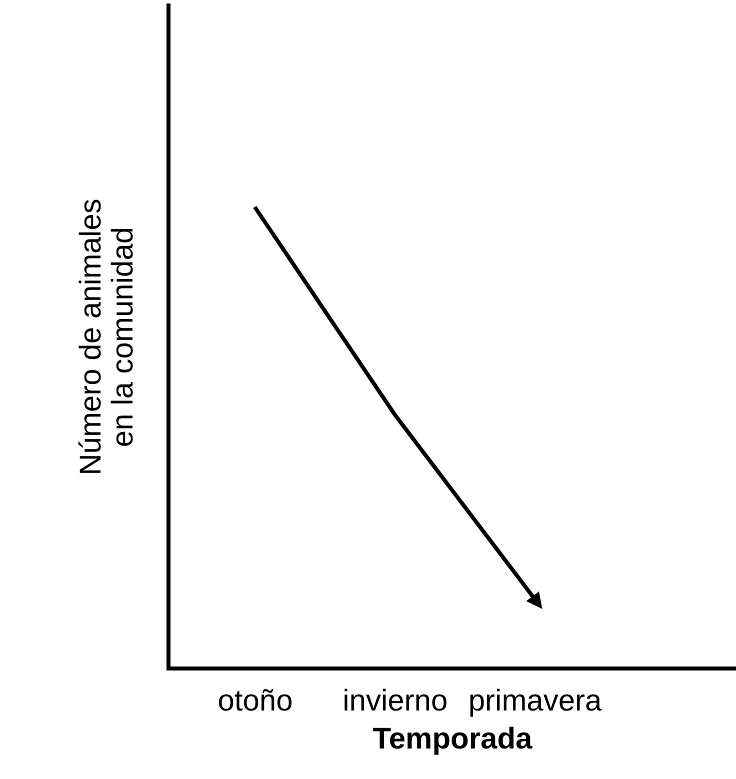 The width and height of the screenshot is (736, 779). Describe the element at coordinates (255, 701) in the screenshot. I see `x-tick-label: otoño` at that location.